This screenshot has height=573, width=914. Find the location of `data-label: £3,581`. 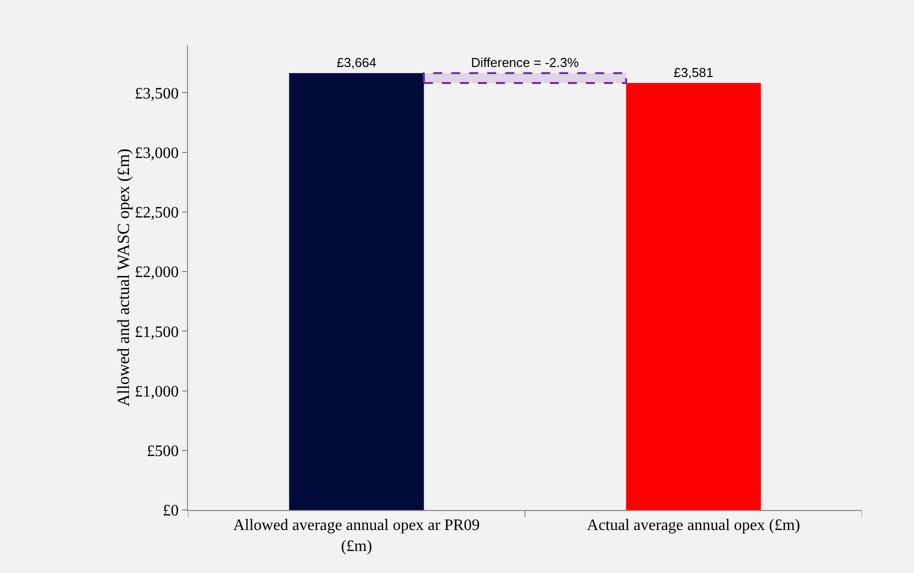

data-label: £3,581 is located at coordinates (694, 72).